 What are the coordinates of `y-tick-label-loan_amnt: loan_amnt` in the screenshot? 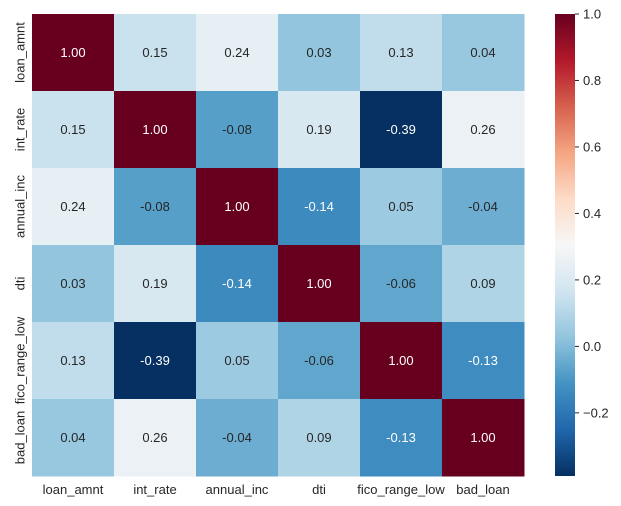 It's located at (20, 52).